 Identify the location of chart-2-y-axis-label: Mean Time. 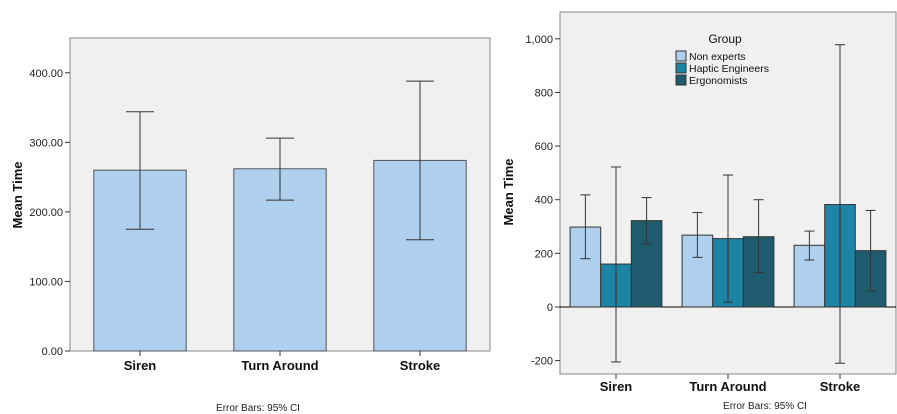
(508, 192).